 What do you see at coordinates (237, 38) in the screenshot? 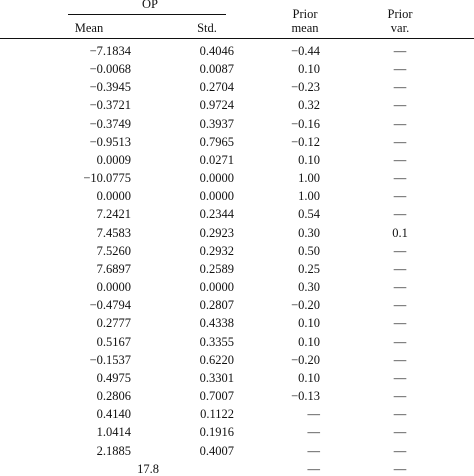
I see `header-rule` at bounding box center [237, 38].